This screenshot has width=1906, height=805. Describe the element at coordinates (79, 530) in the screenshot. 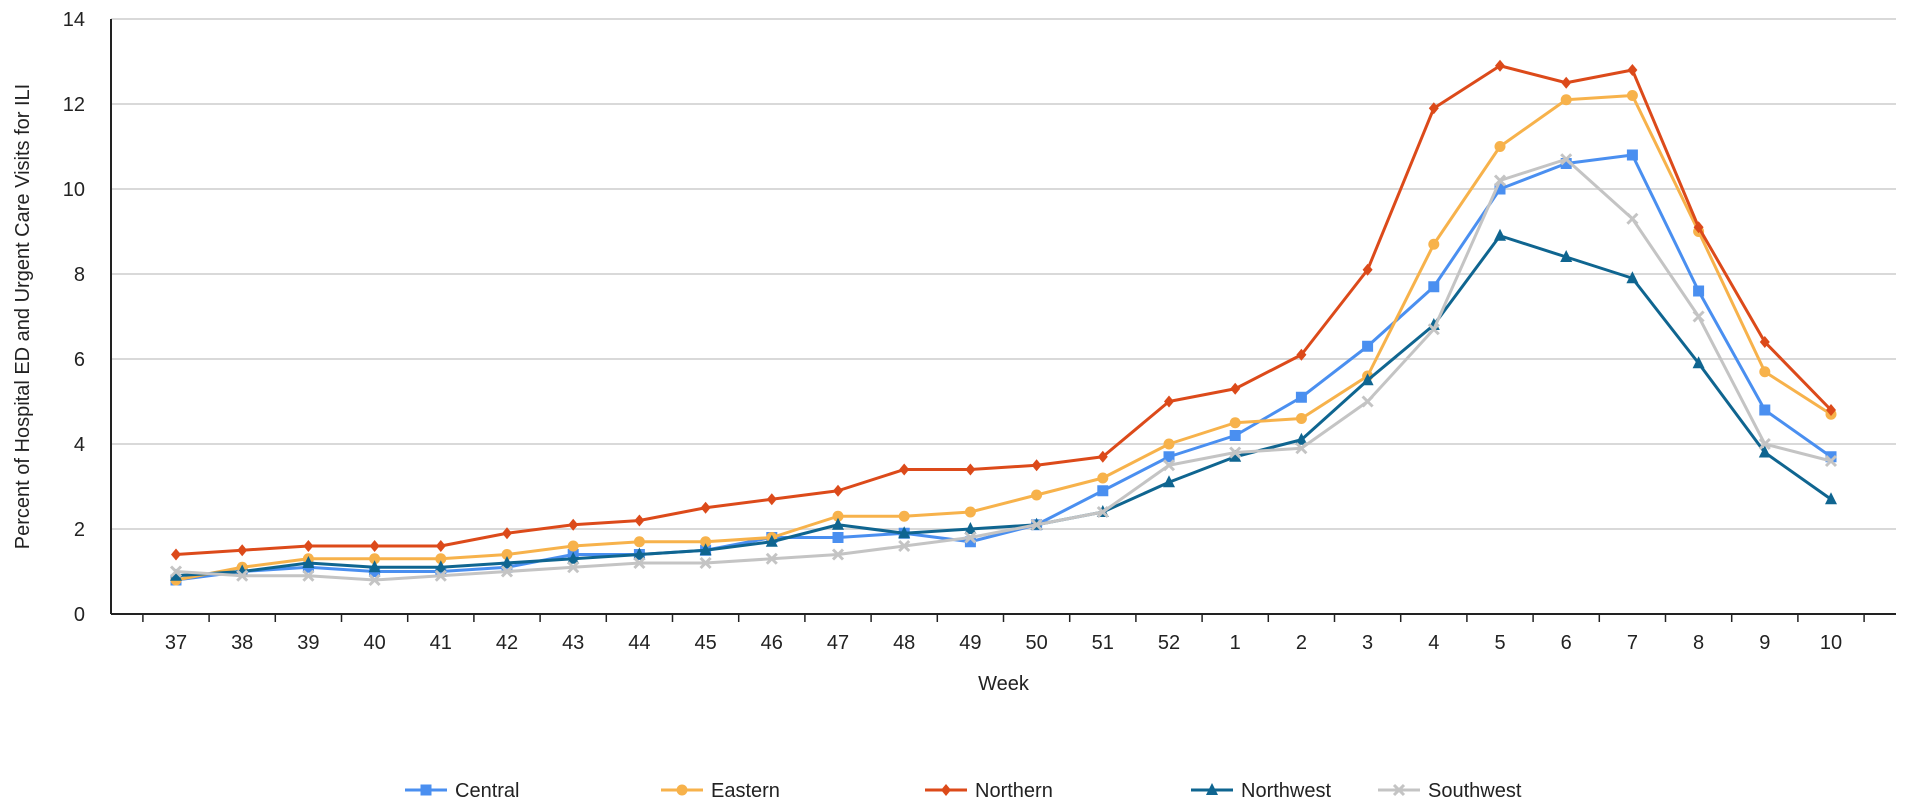

I see `y-tick-label: 2` at that location.